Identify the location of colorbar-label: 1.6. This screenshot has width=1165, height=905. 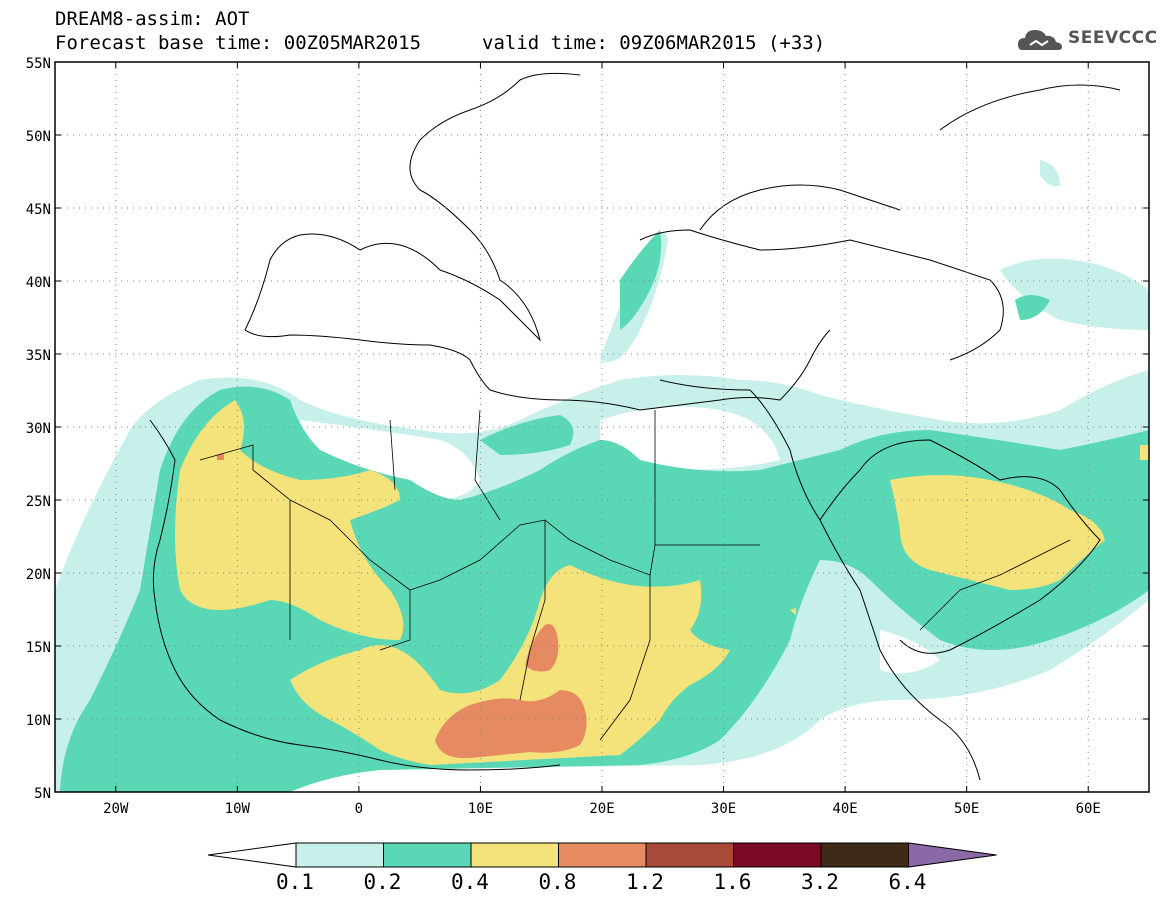
(732, 882).